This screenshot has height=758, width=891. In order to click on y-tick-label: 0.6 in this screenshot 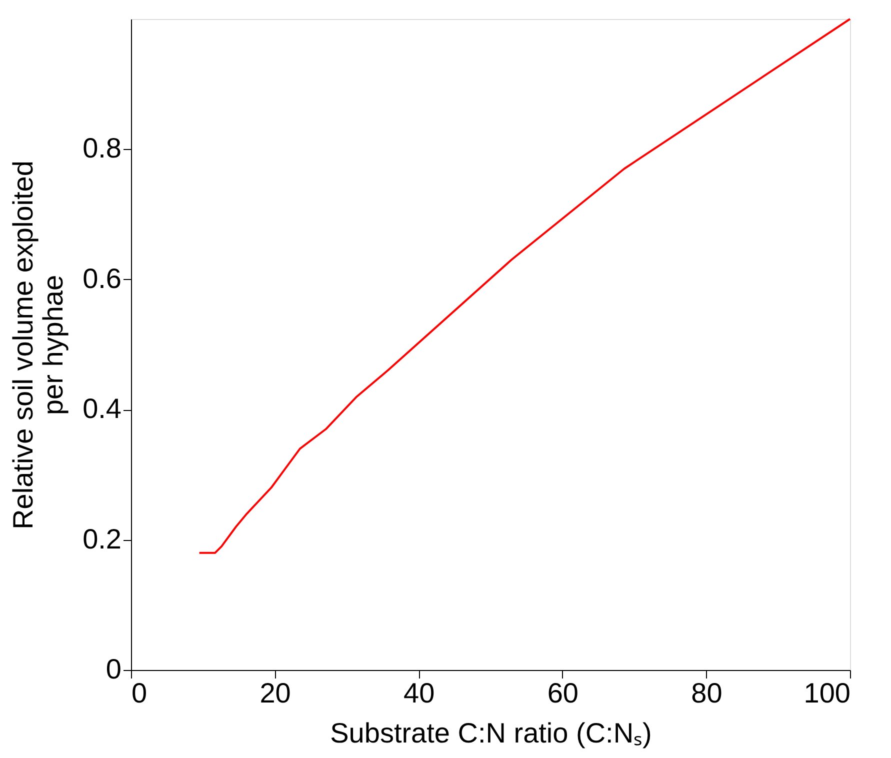, I will do `click(102, 278)`.